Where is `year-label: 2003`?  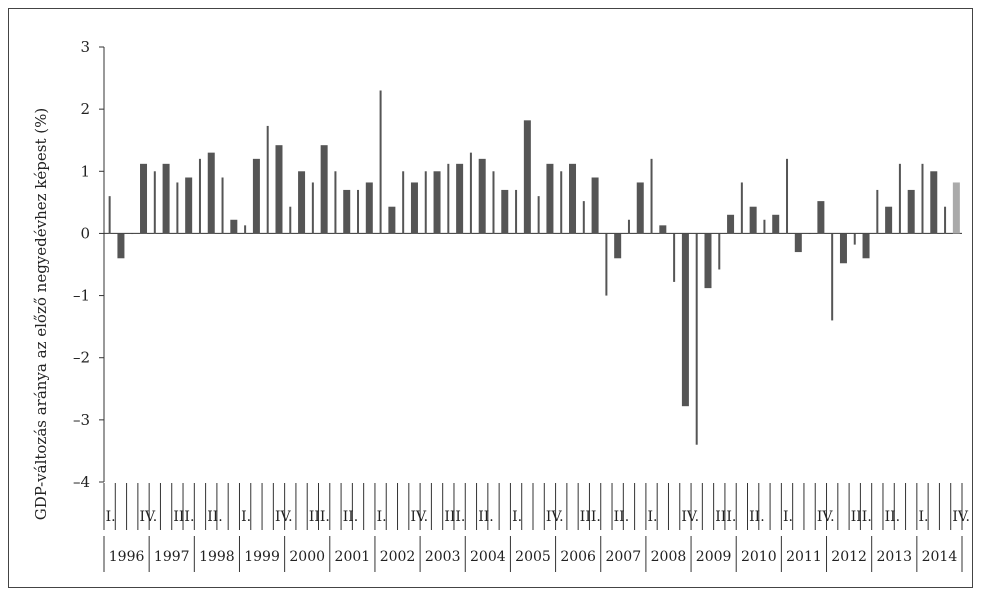 year-label: 2003 is located at coordinates (443, 557).